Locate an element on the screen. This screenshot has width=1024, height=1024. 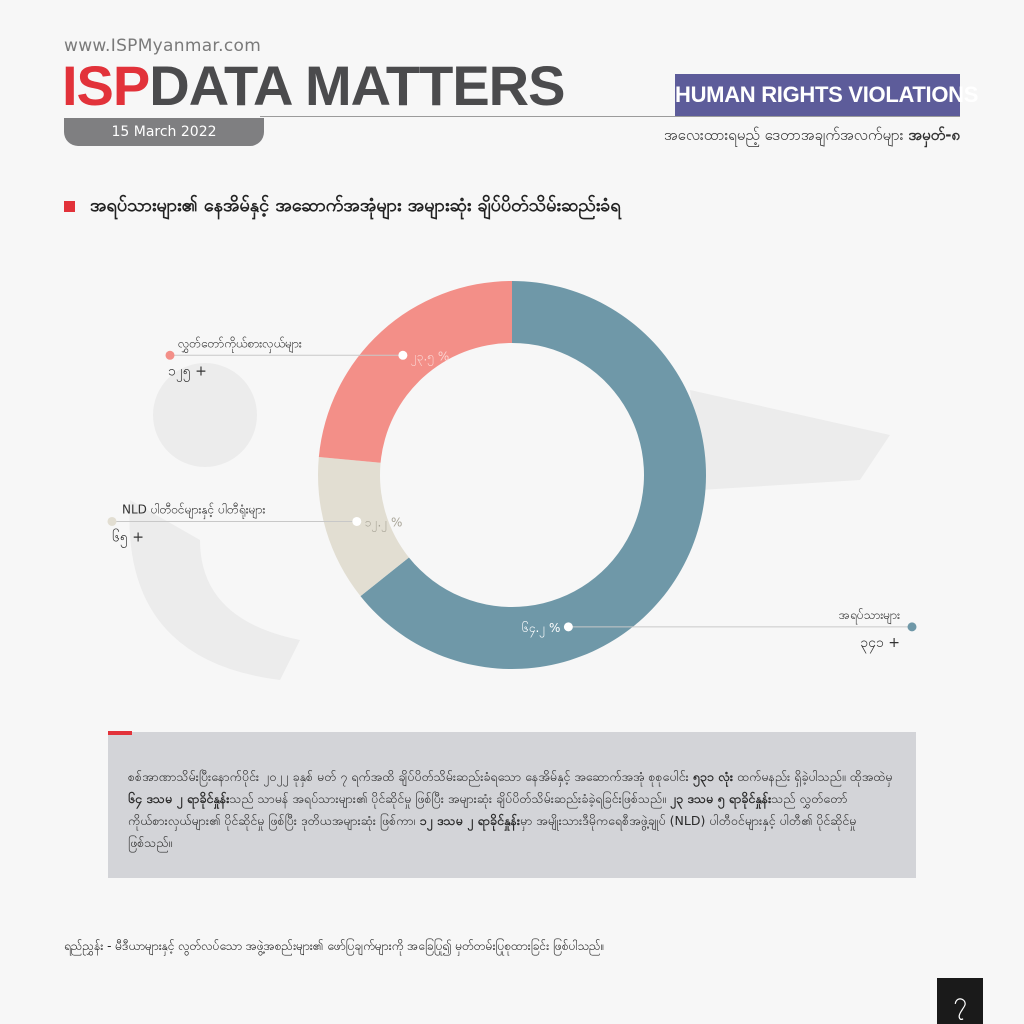
watermark-arrow is located at coordinates (790, 440).